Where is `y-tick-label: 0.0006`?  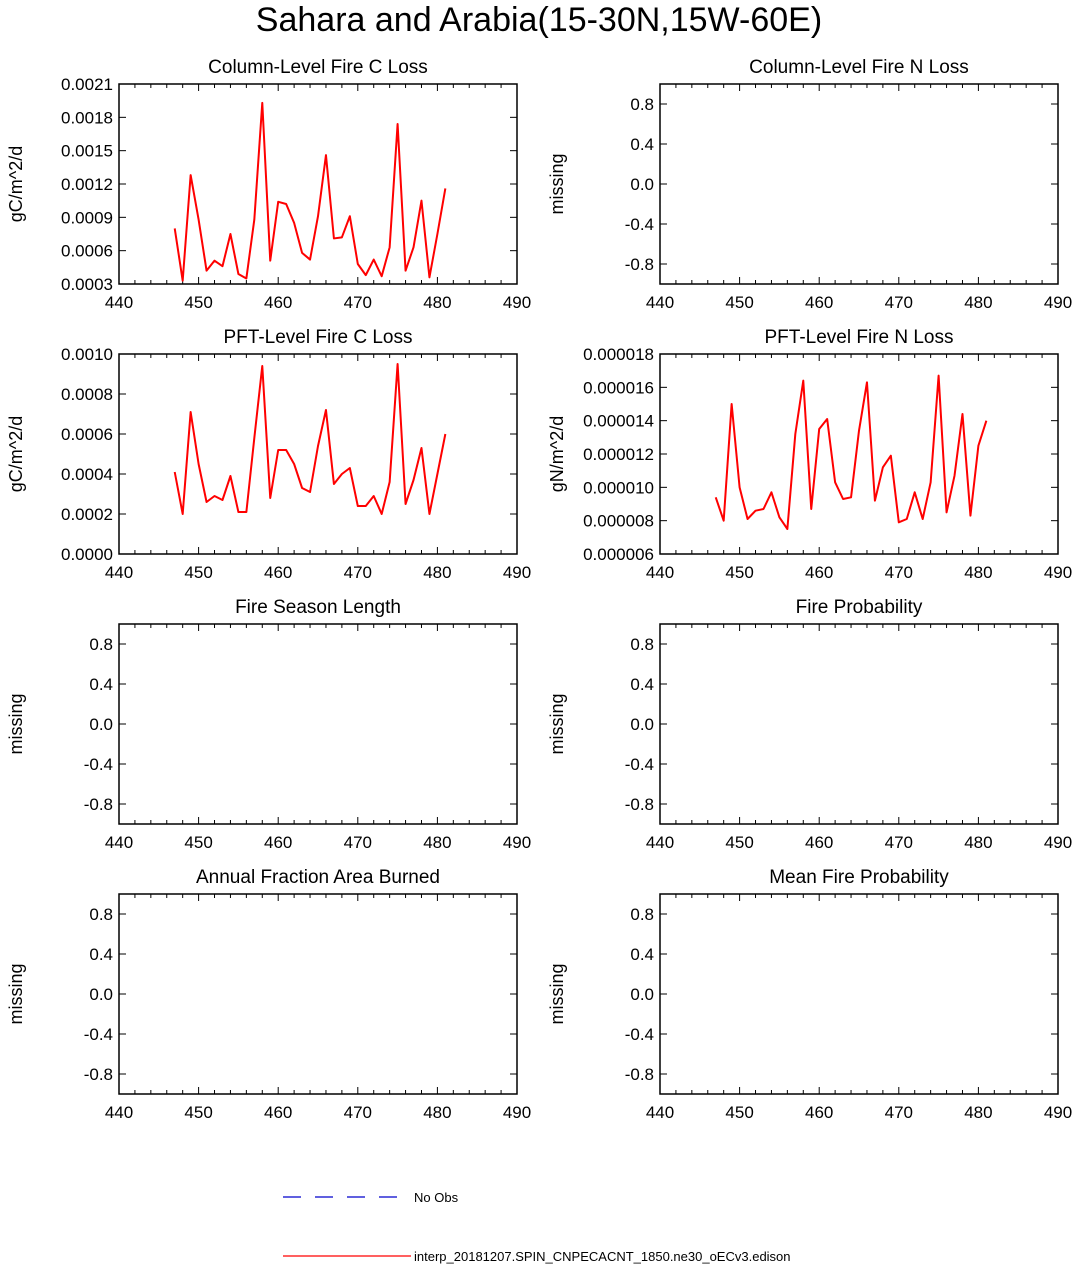
y-tick-label: 0.0006 is located at coordinates (87, 434).